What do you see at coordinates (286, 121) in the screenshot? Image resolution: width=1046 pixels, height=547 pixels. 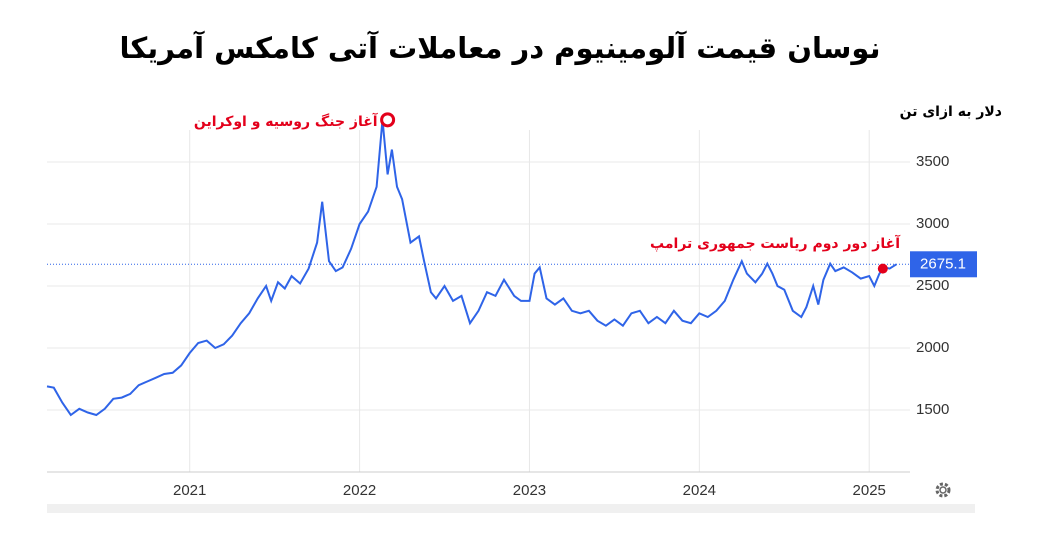 I see `annotation-text: آغاز جنگ روسیه و اوکراین` at bounding box center [286, 121].